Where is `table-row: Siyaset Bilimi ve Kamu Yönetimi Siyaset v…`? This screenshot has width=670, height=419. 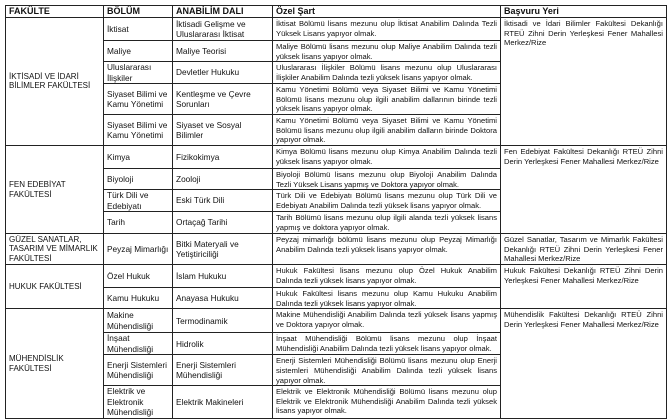
table-row: Siyaset Bilimi ve Kamu Yönetimi Siyaset v… is located at coordinates (336, 130).